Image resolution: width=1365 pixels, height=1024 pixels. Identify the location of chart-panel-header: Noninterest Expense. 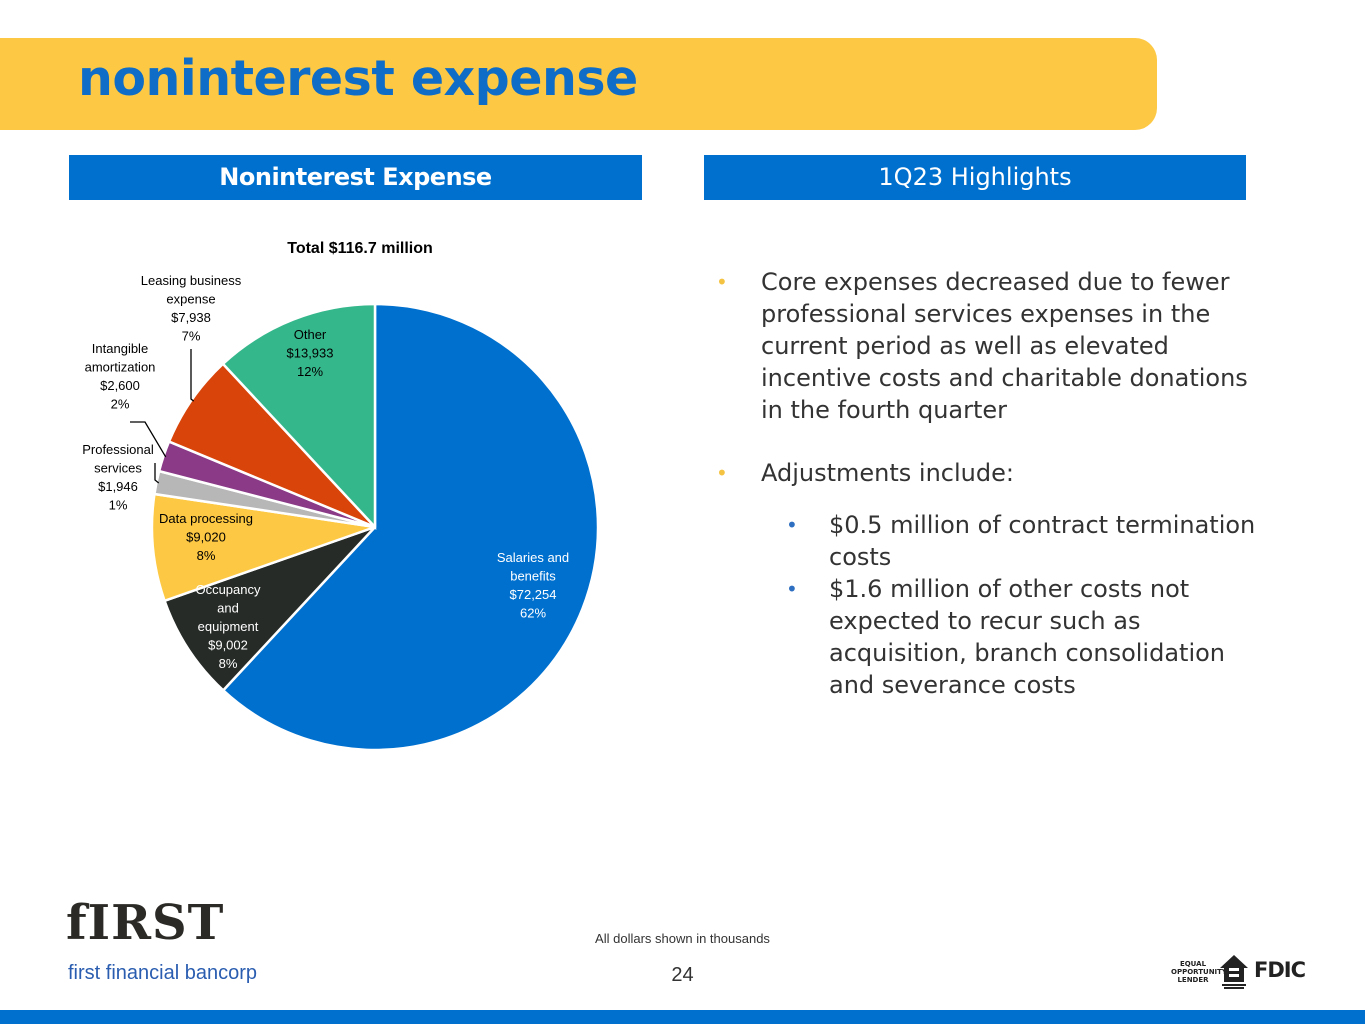
(355, 177).